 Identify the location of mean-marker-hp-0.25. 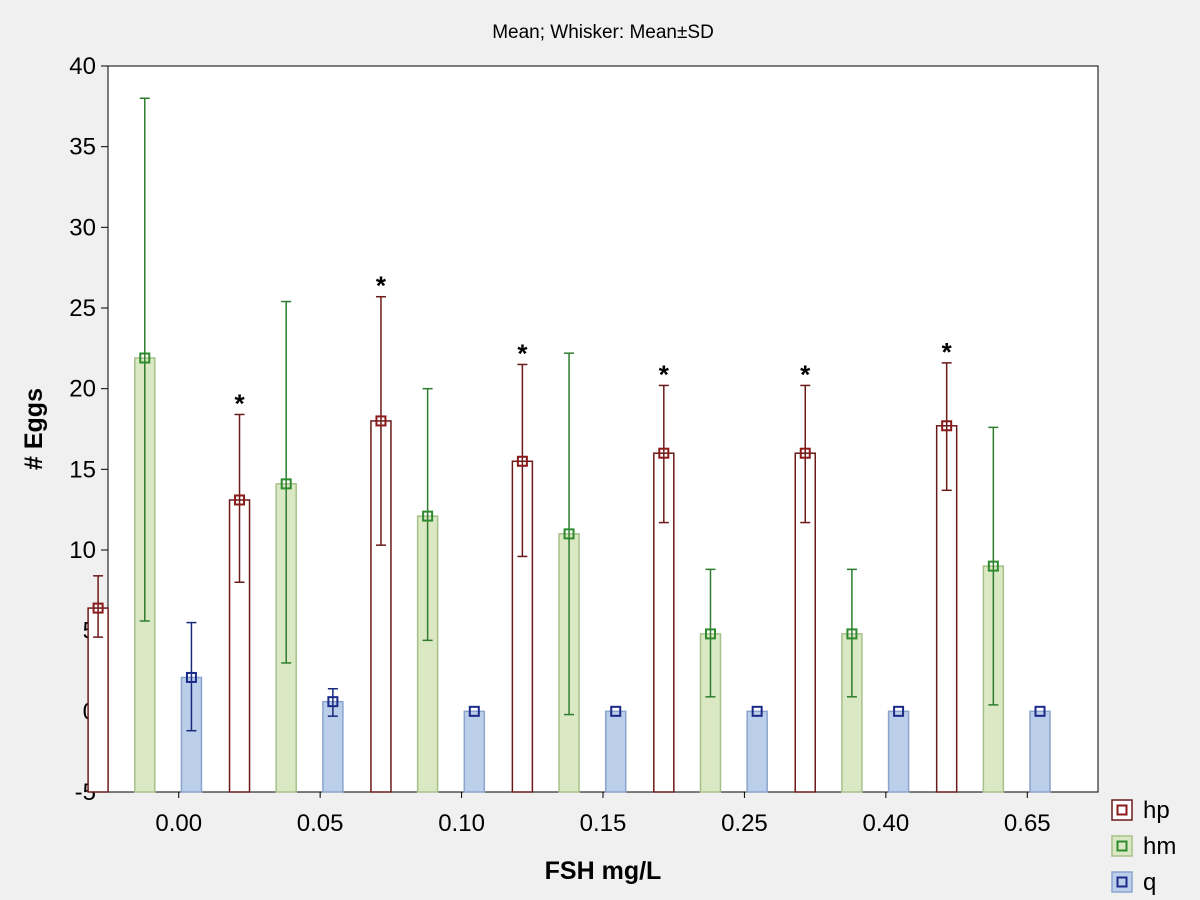
(664, 453).